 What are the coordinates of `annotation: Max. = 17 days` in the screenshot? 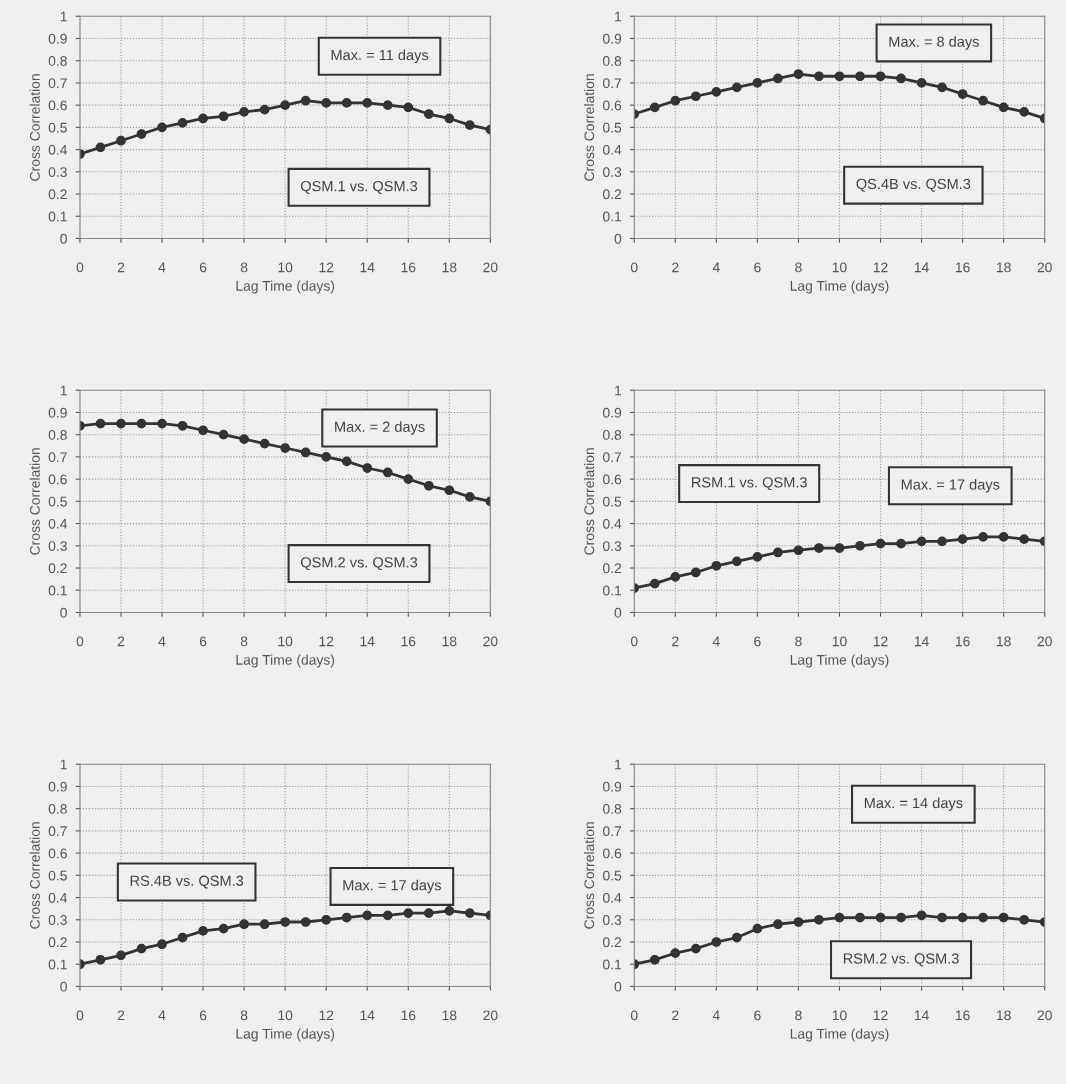 It's located at (950, 486).